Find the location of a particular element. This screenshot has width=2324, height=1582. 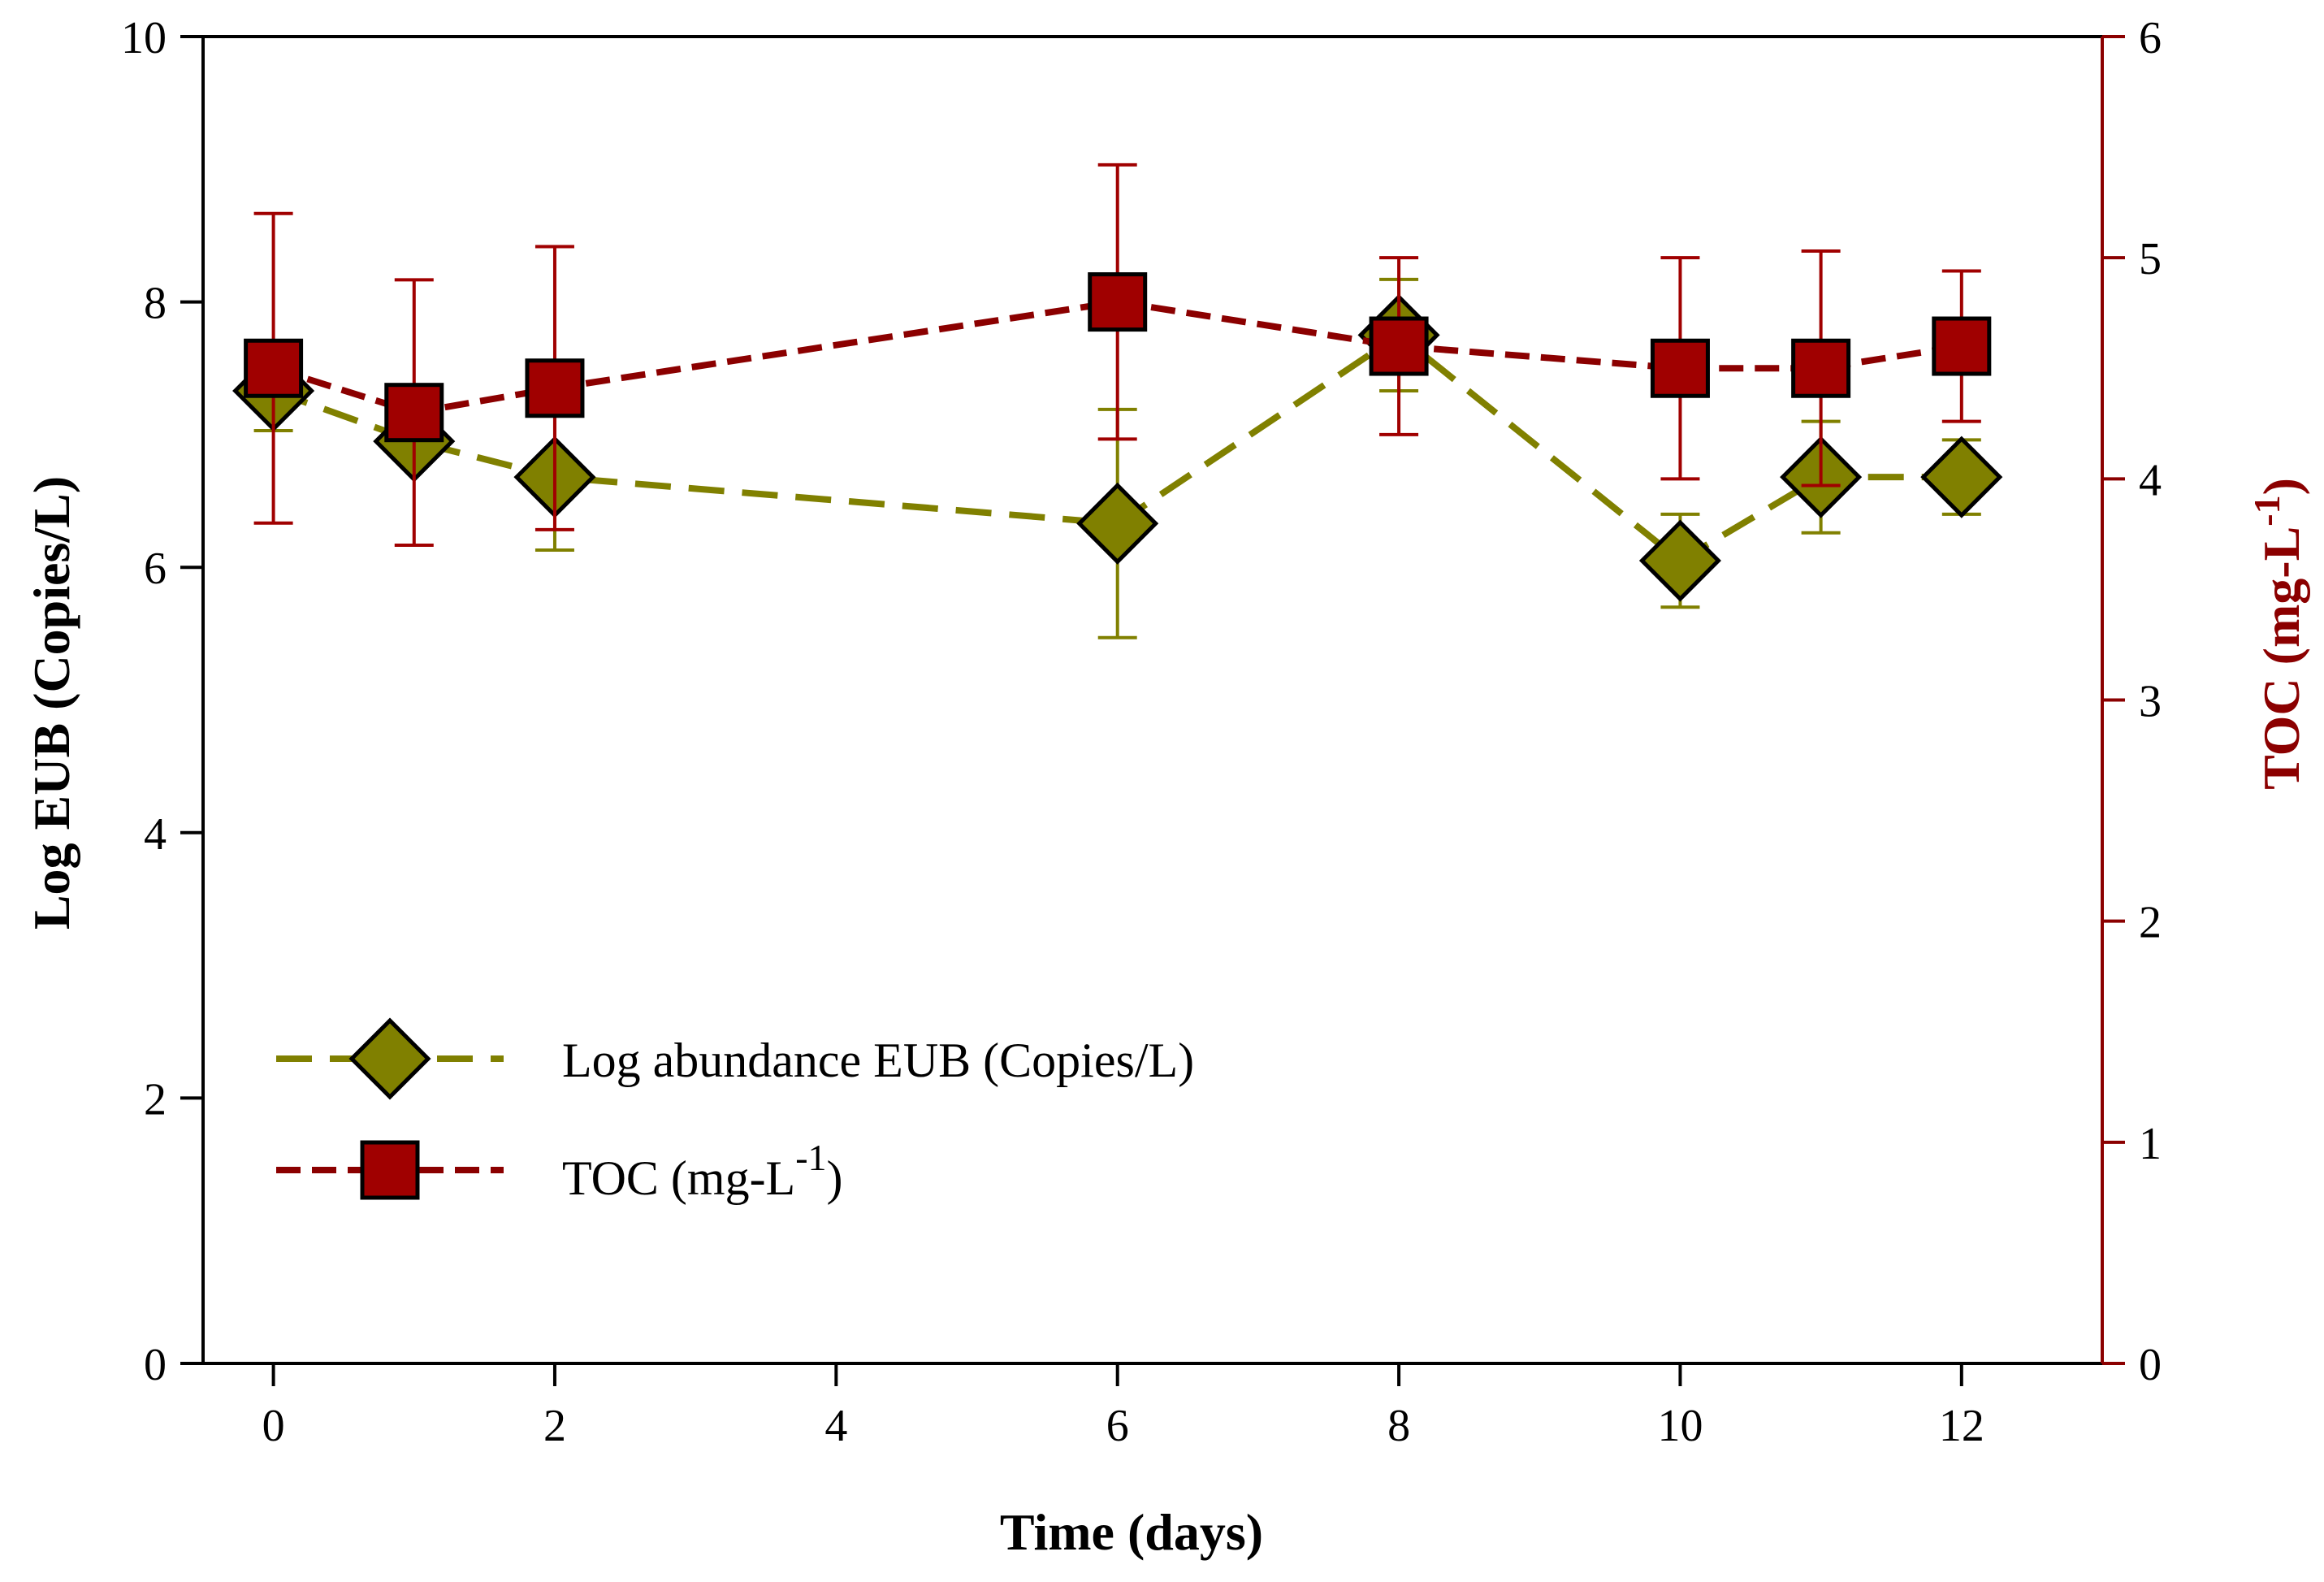

right-y-axis-title-end: ) is located at coordinates (2281, 486).